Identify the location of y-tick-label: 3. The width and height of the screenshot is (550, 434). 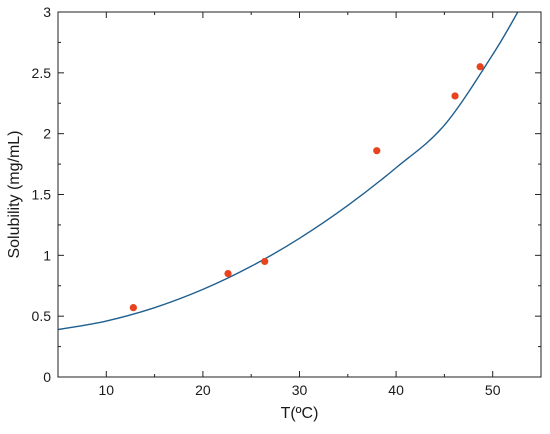
(47, 12).